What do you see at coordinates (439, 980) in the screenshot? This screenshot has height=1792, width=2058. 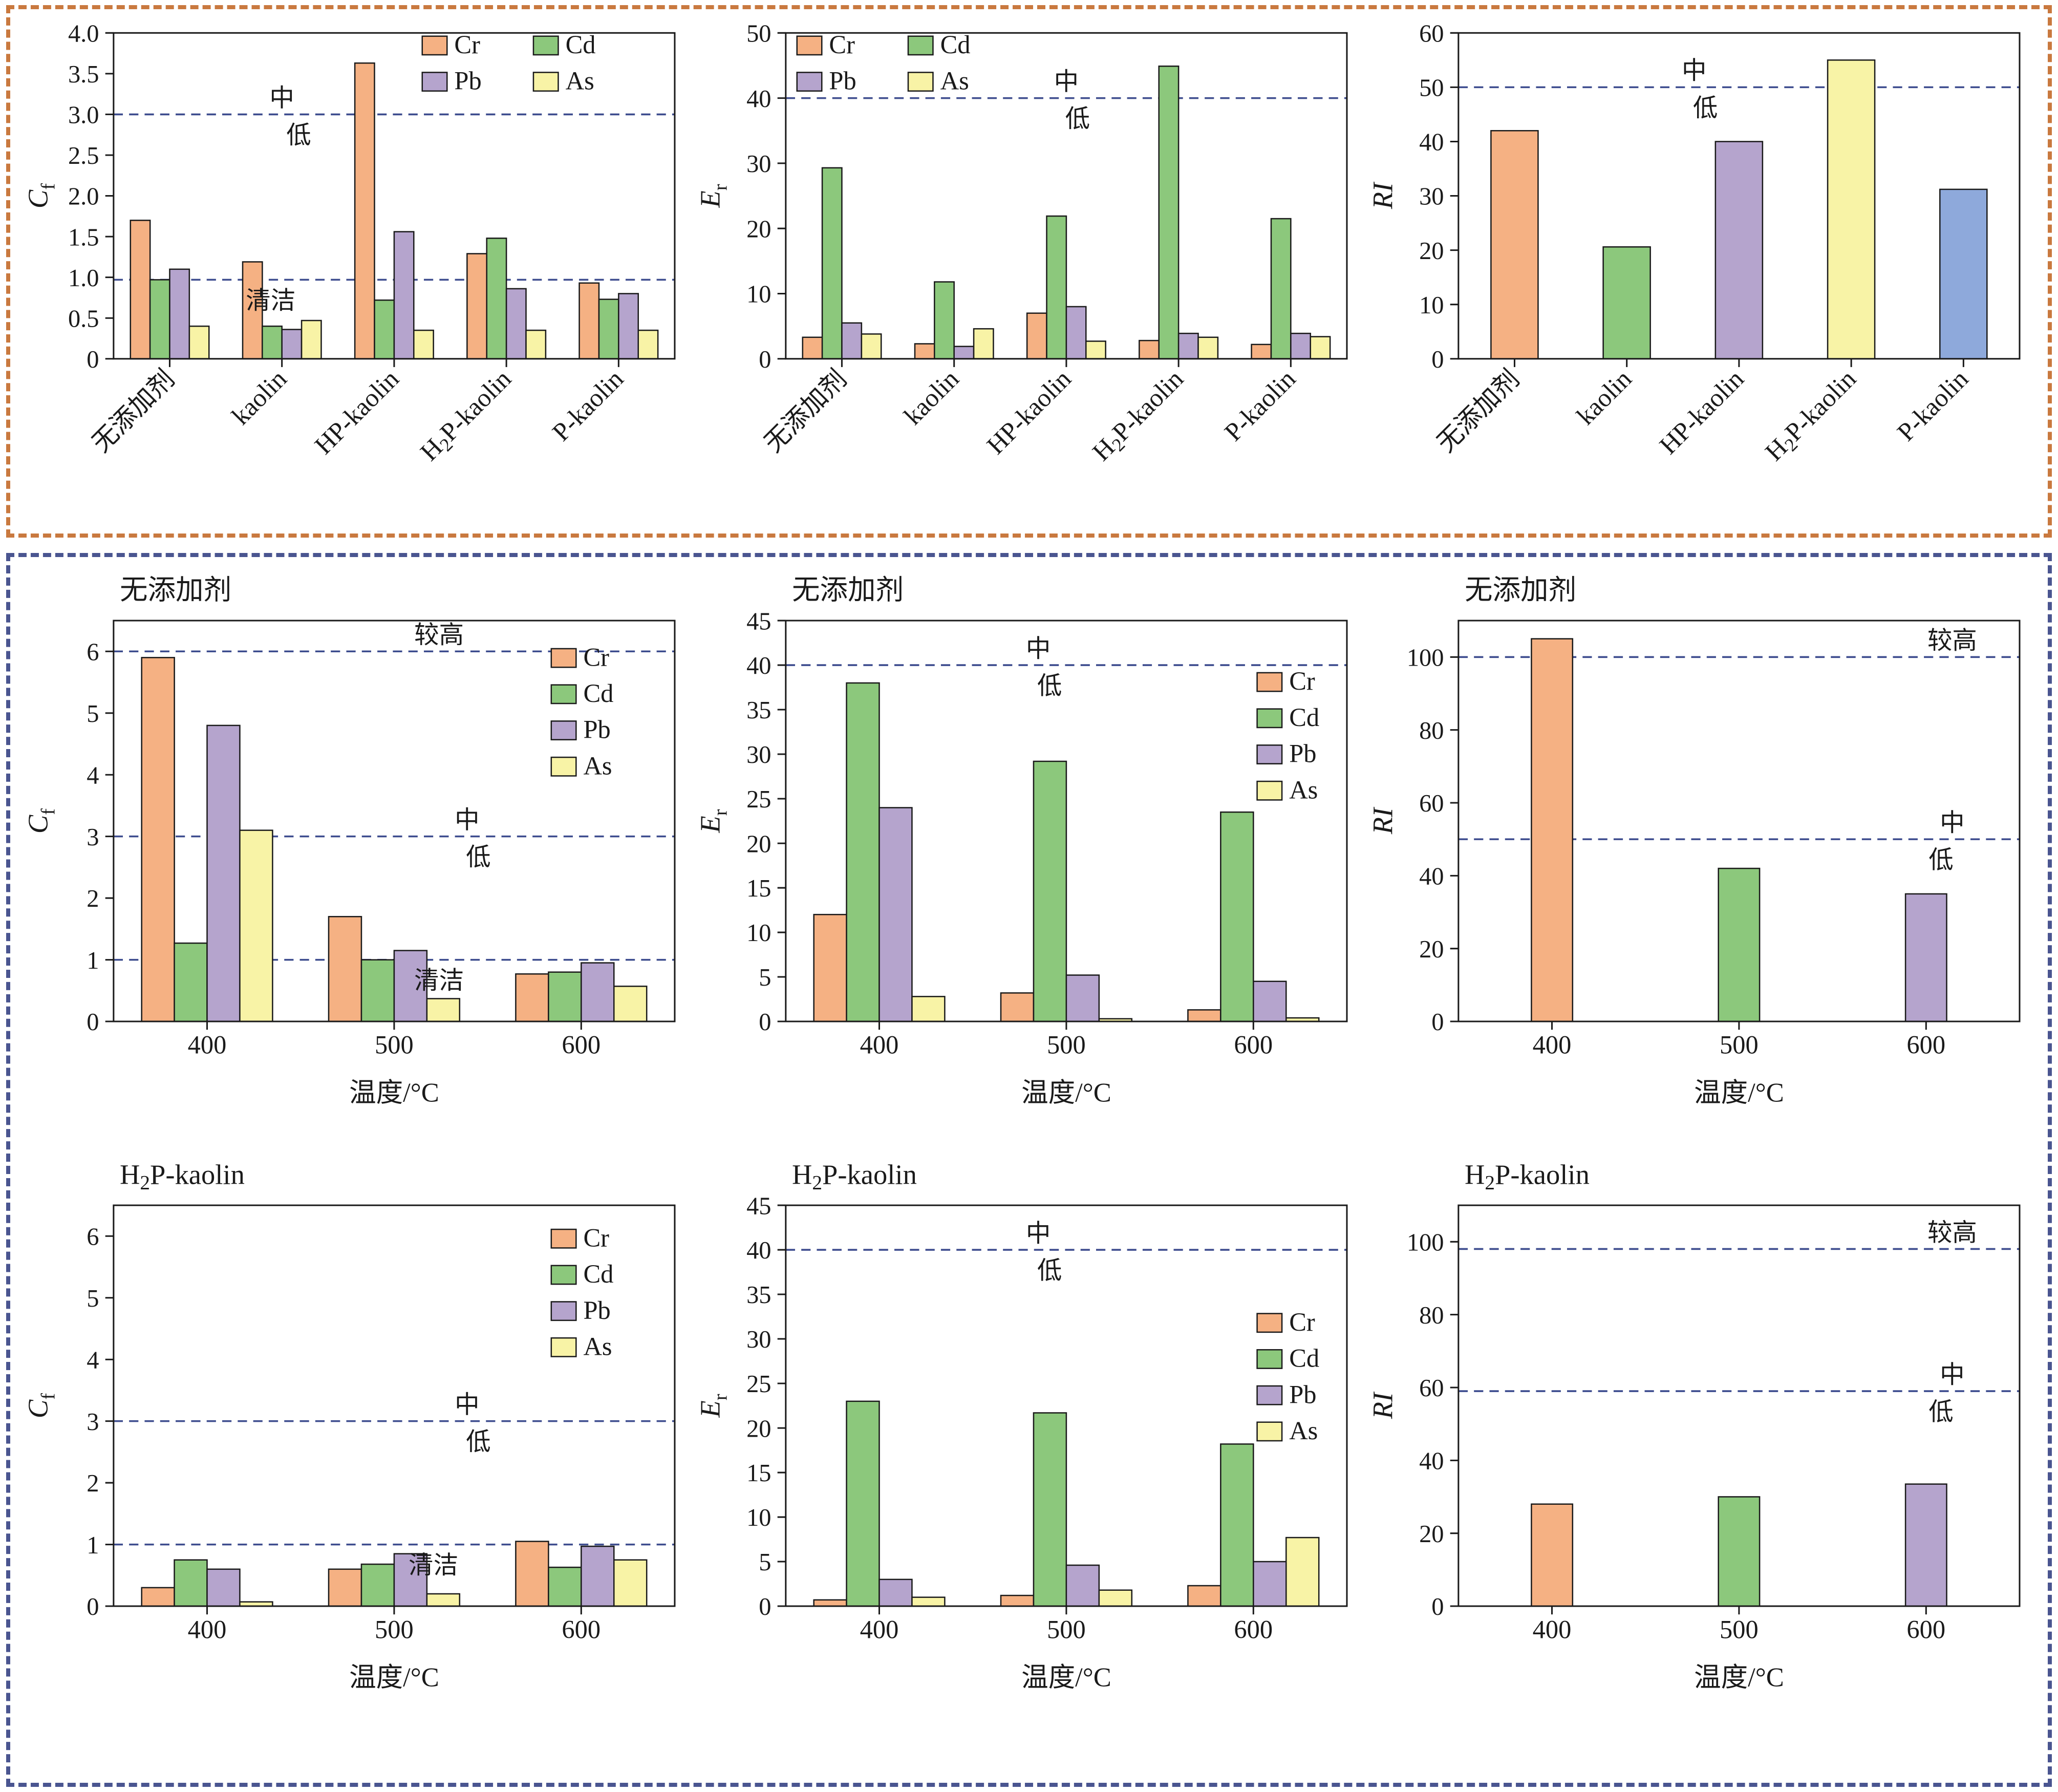 I see `threshold-label: 清洁` at bounding box center [439, 980].